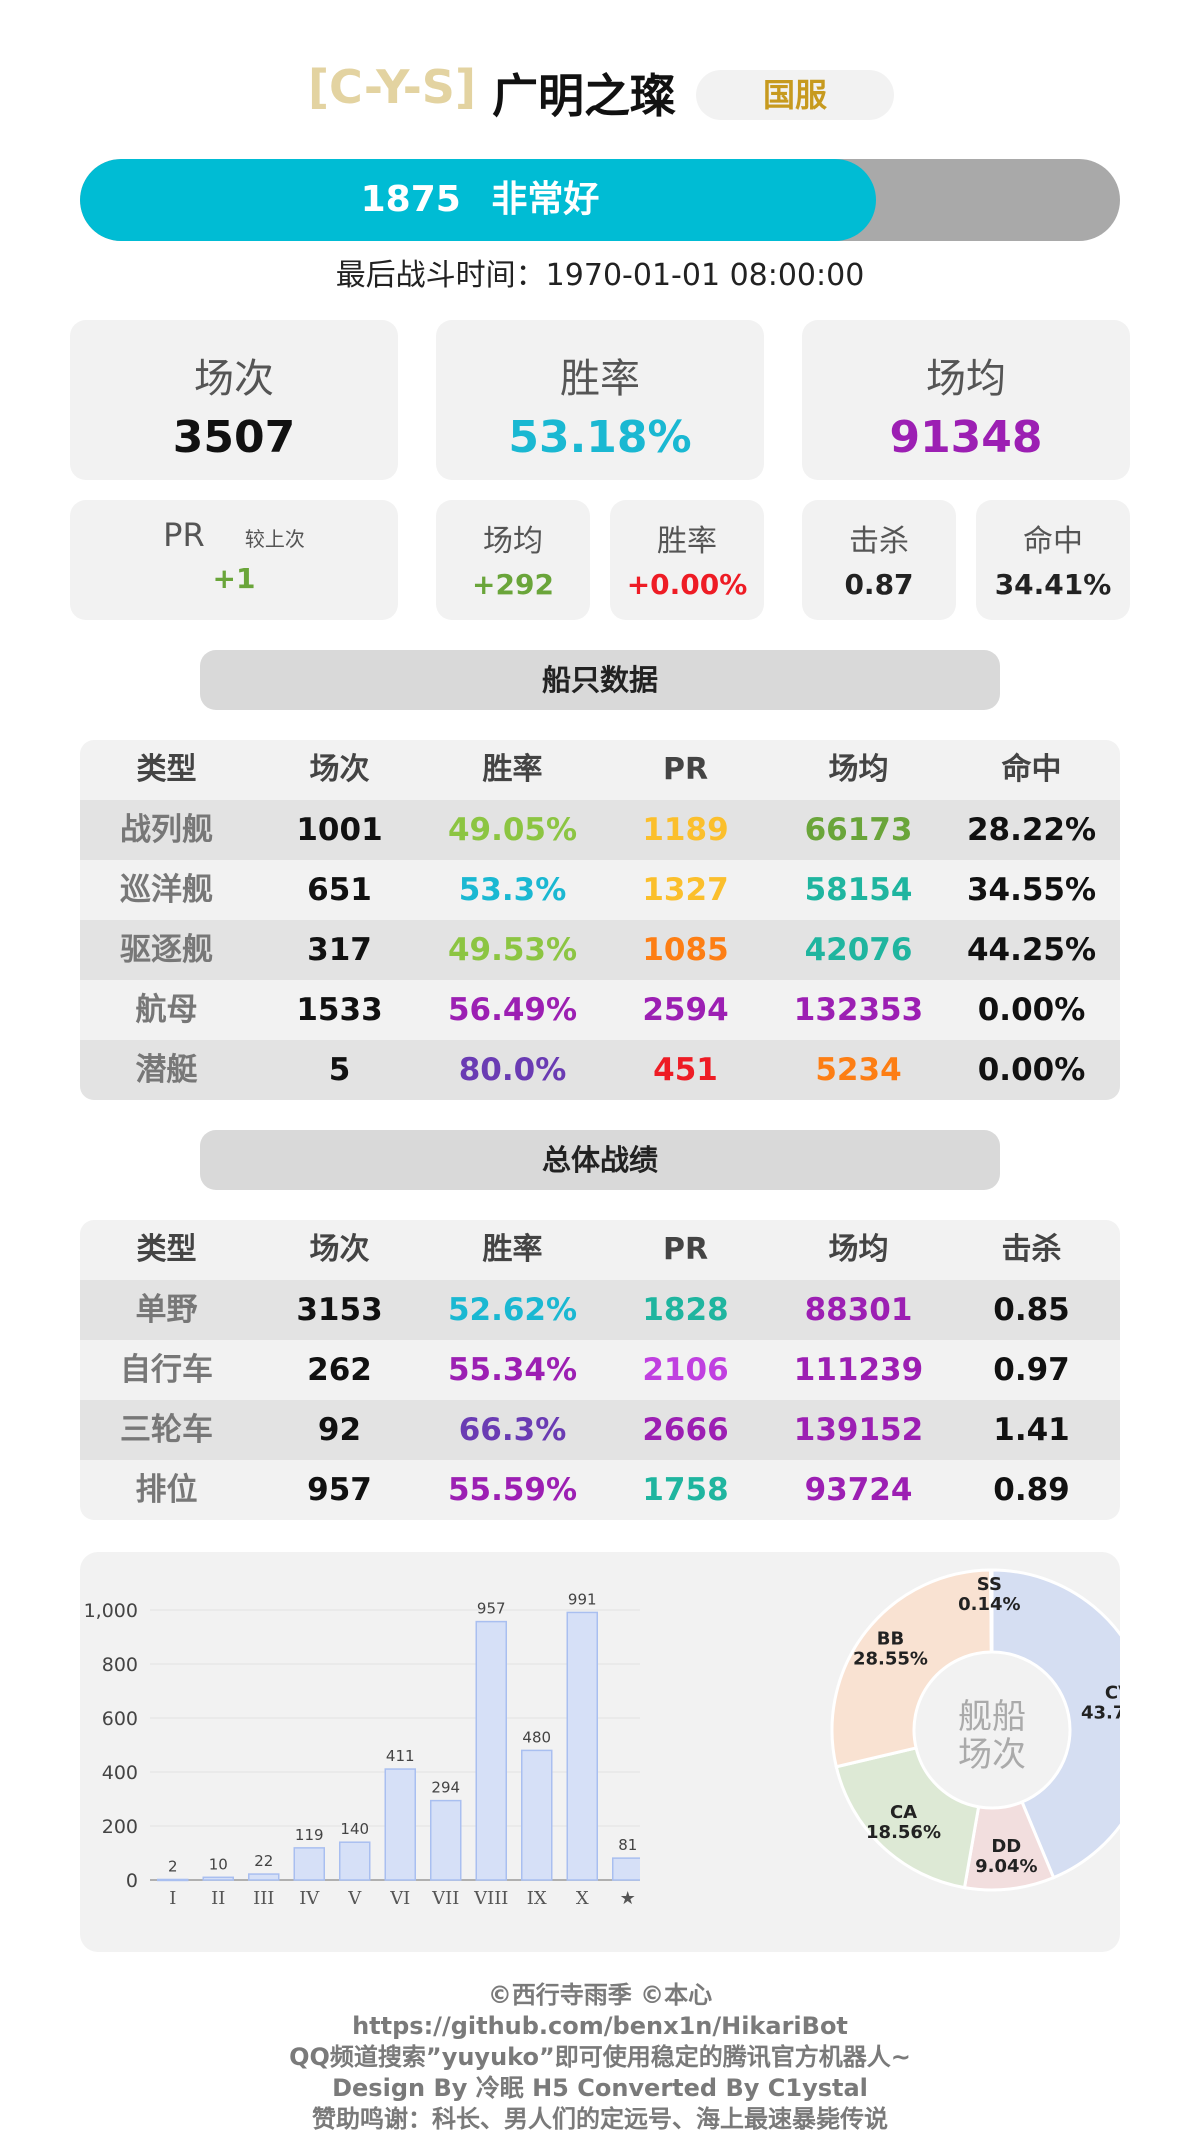  Describe the element at coordinates (410, 199) in the screenshot. I see `pr-value: 1875` at that location.